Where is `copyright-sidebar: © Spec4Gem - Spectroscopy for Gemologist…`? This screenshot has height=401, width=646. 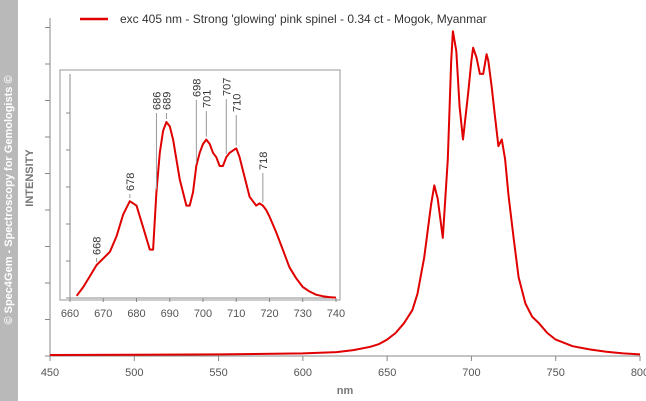
copyright-sidebar: © Spec4Gem - Spectroscopy for Gemologist… is located at coordinates (9, 200).